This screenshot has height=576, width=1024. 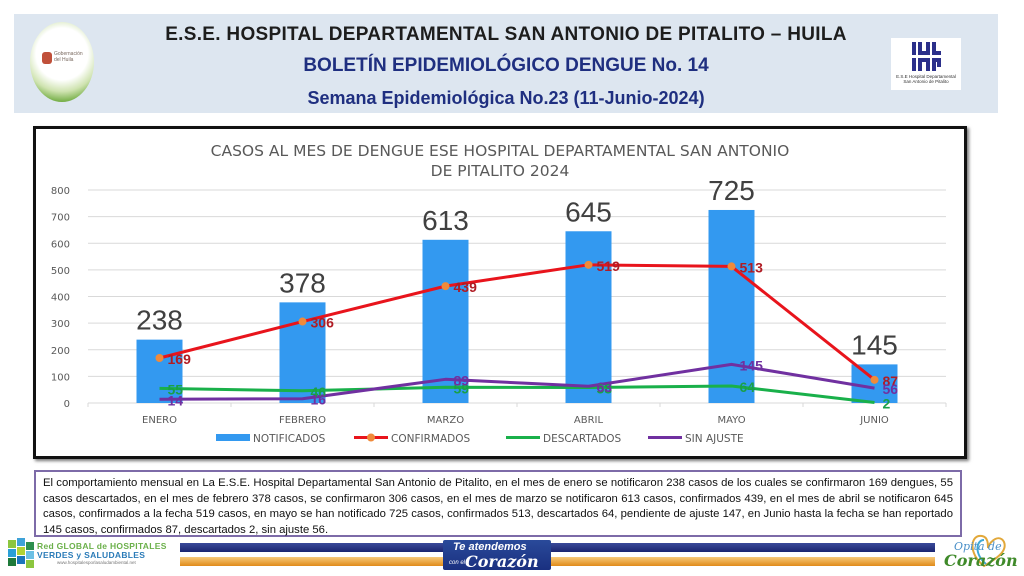 I want to click on gobernacion-huila-logo: Gobernación del Huila, so click(x=62, y=62).